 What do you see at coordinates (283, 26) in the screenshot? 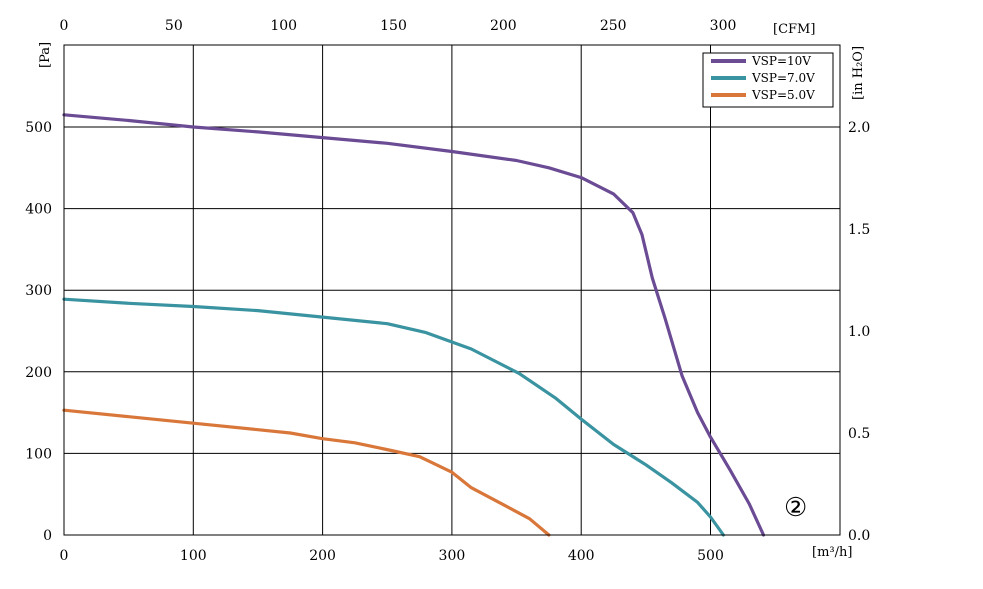
I see `top-x-tick-label: 100` at bounding box center [283, 26].